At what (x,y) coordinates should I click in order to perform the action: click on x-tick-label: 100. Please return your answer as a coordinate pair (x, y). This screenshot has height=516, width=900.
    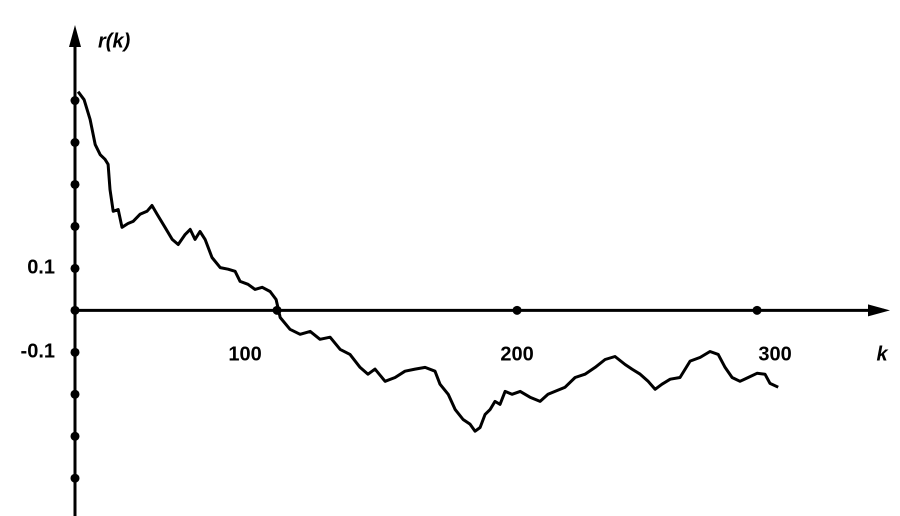
    Looking at the image, I should click on (244, 355).